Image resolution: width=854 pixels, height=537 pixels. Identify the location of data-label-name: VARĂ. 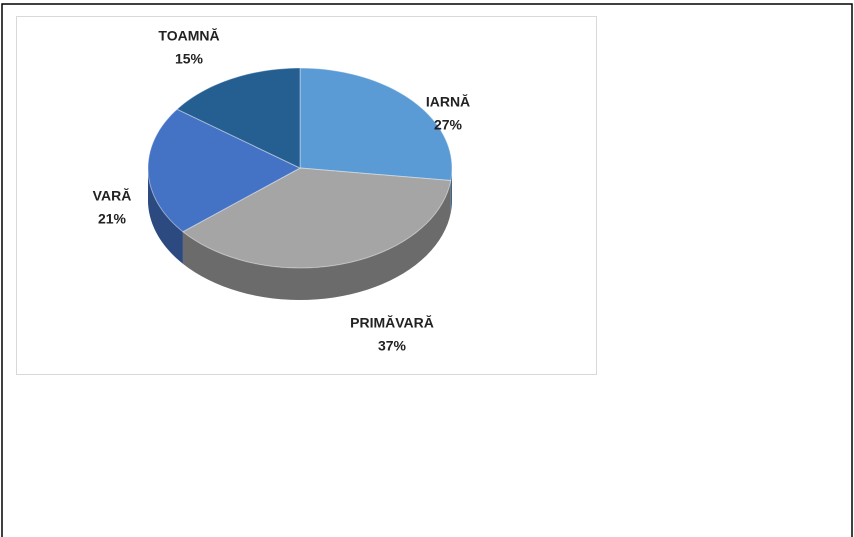
(112, 196).